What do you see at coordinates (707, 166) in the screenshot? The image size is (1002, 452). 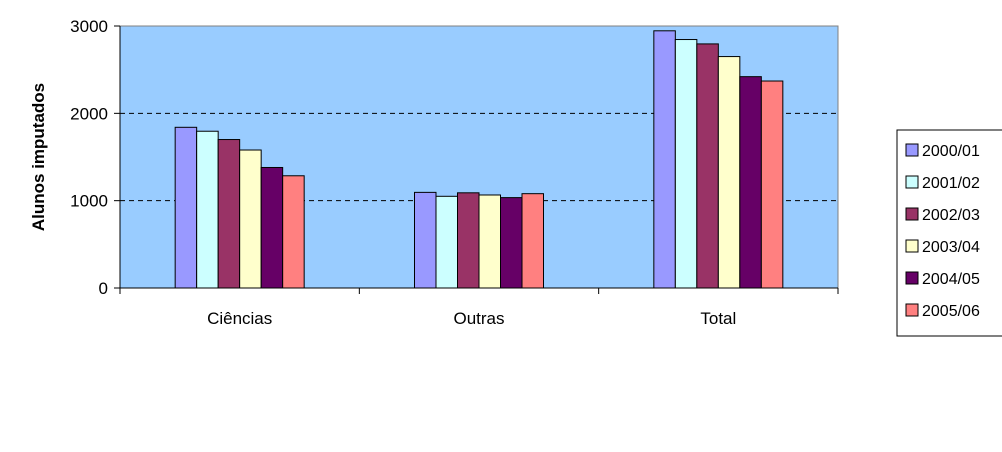 I see `bar-2002-03-total` at bounding box center [707, 166].